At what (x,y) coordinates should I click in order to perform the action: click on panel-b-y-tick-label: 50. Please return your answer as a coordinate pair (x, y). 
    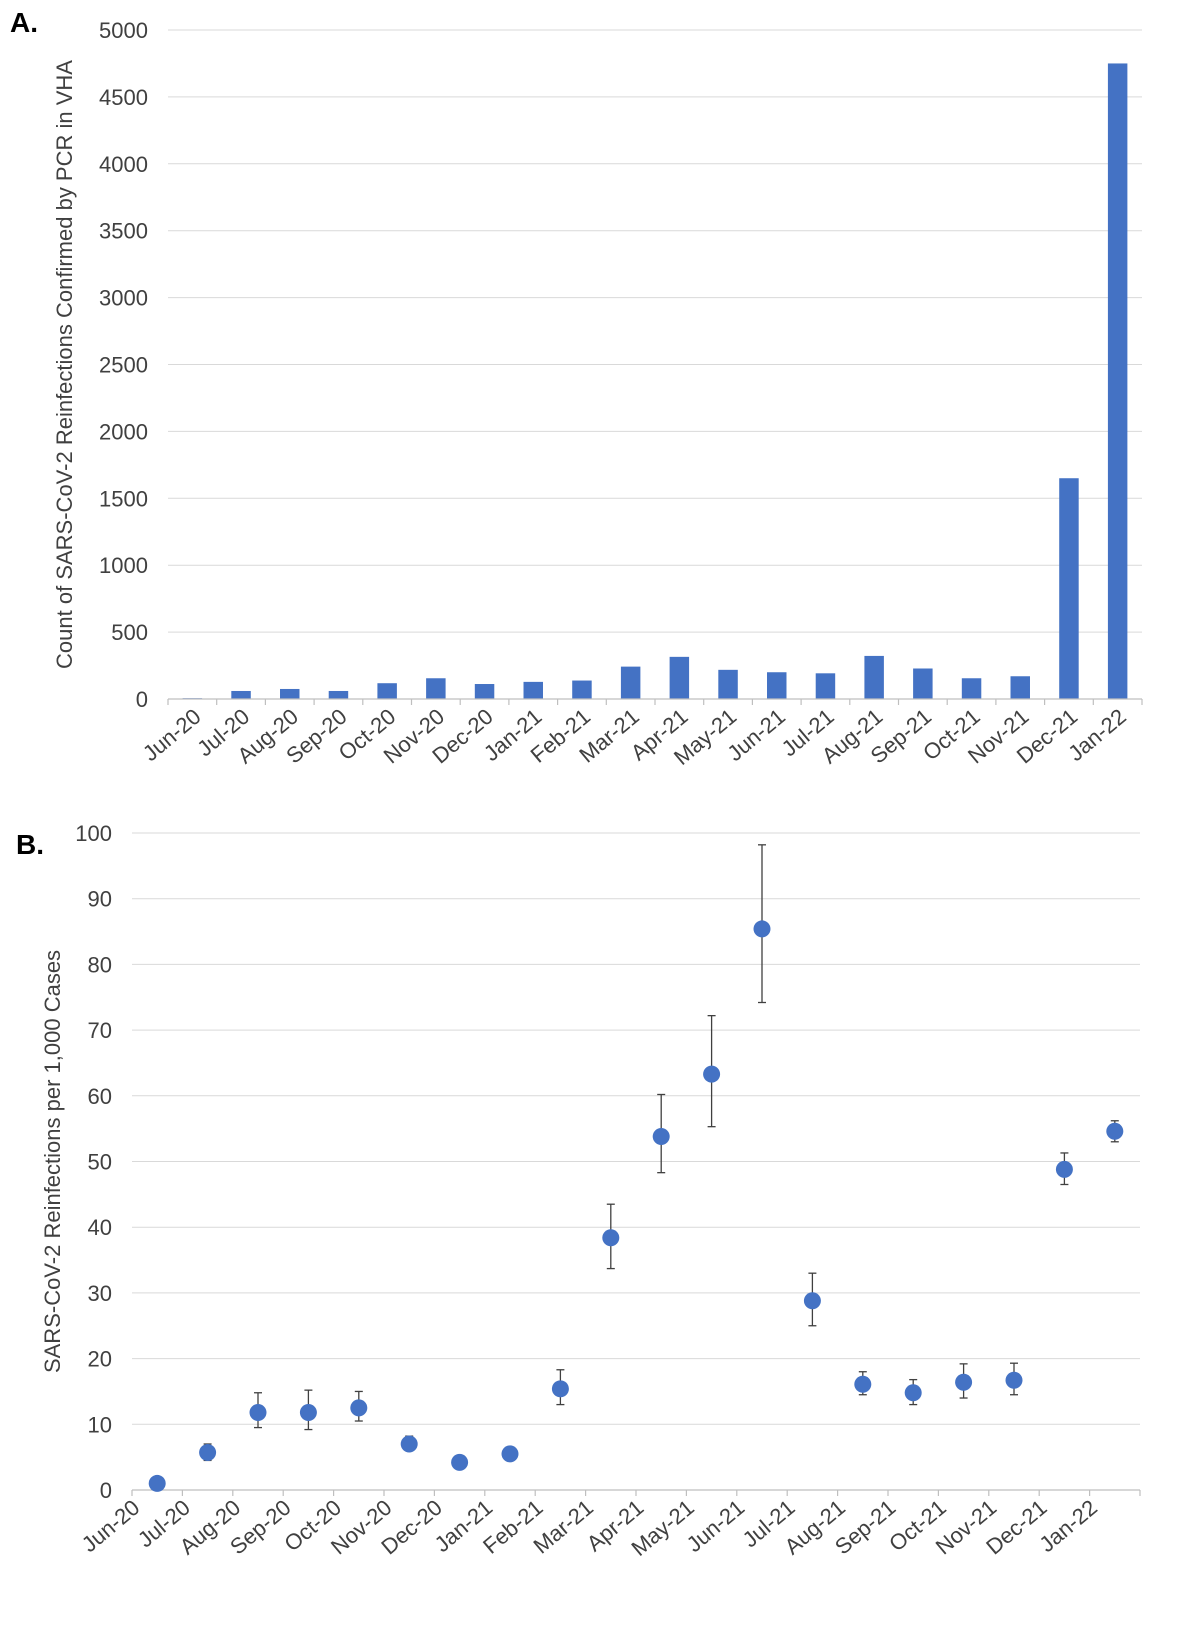
    Looking at the image, I should click on (100, 1162).